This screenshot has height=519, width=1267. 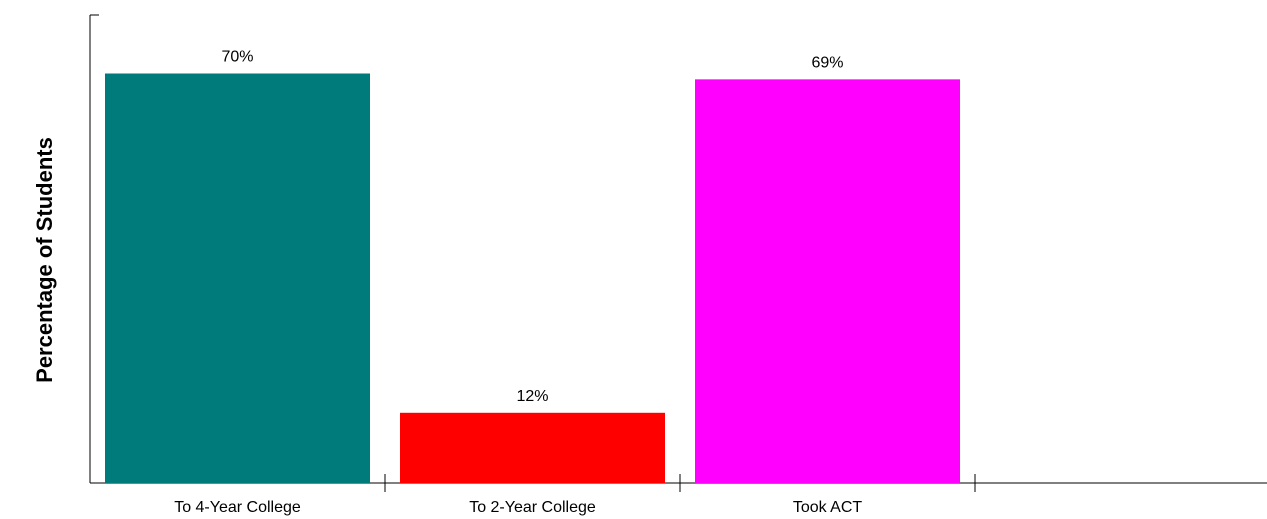 I want to click on data-label-took-act: 69%, so click(x=827, y=62).